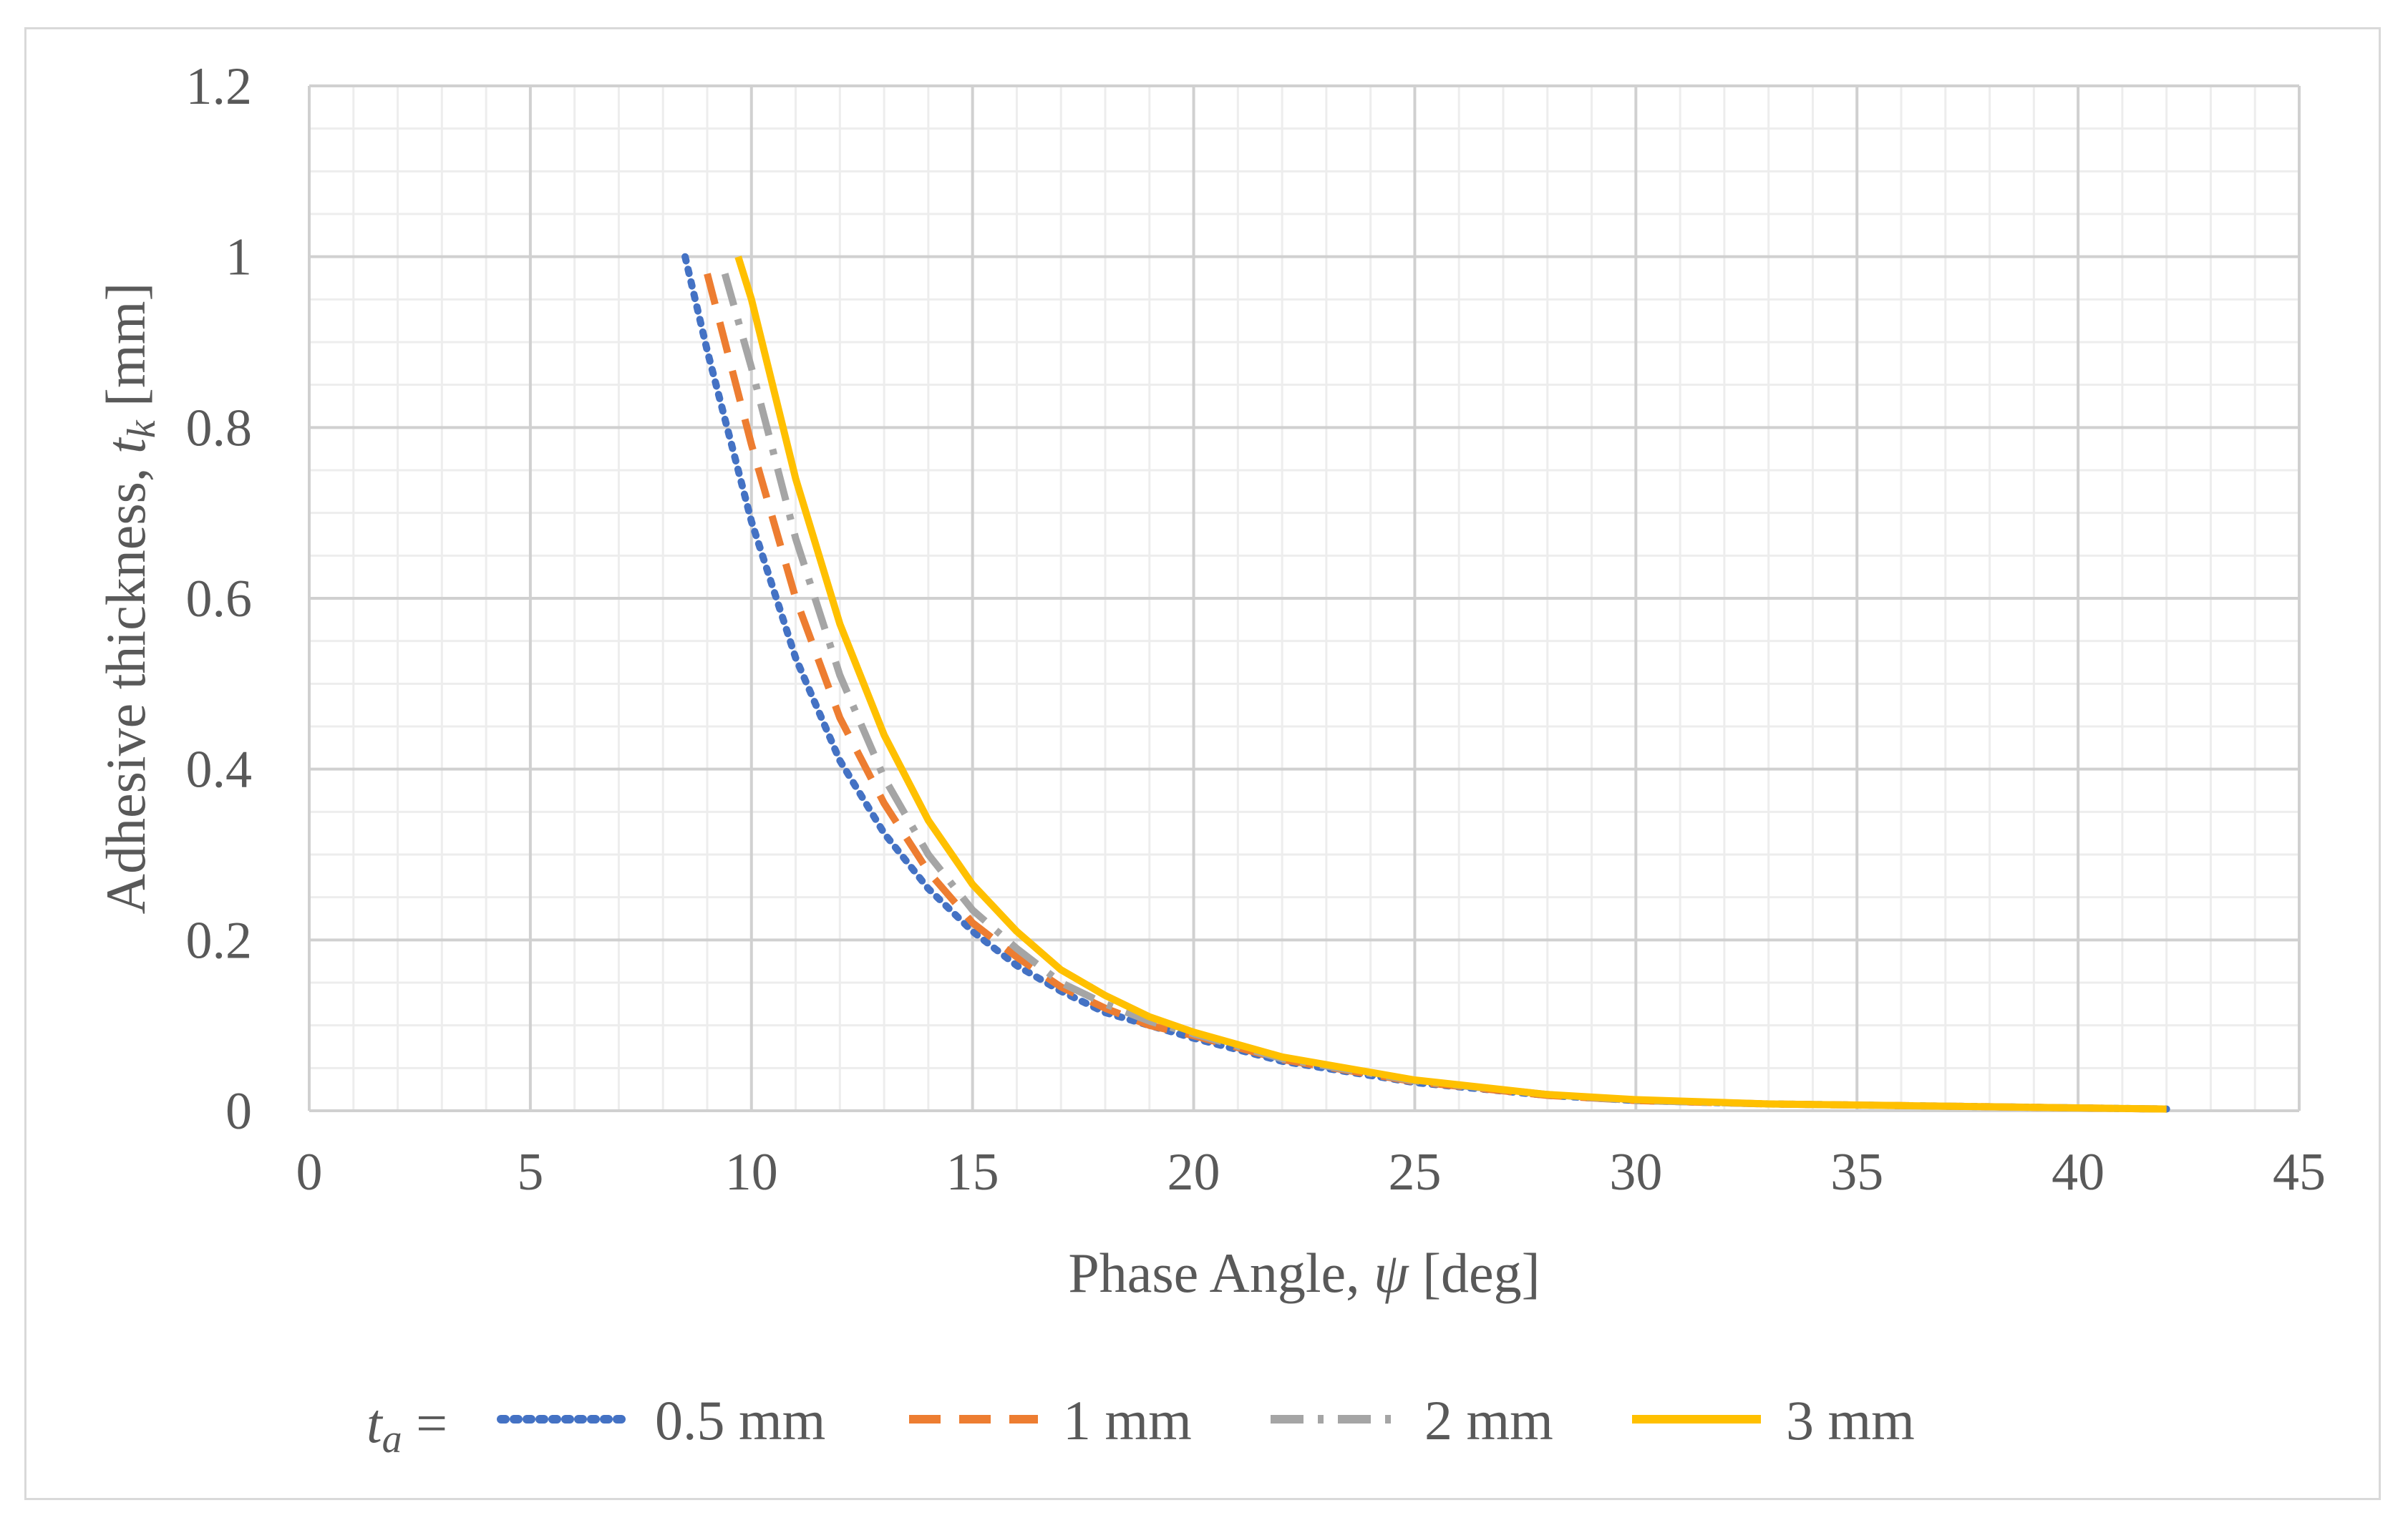 Image resolution: width=2408 pixels, height=1528 pixels. I want to click on y-tick-label: 0.4, so click(220, 770).